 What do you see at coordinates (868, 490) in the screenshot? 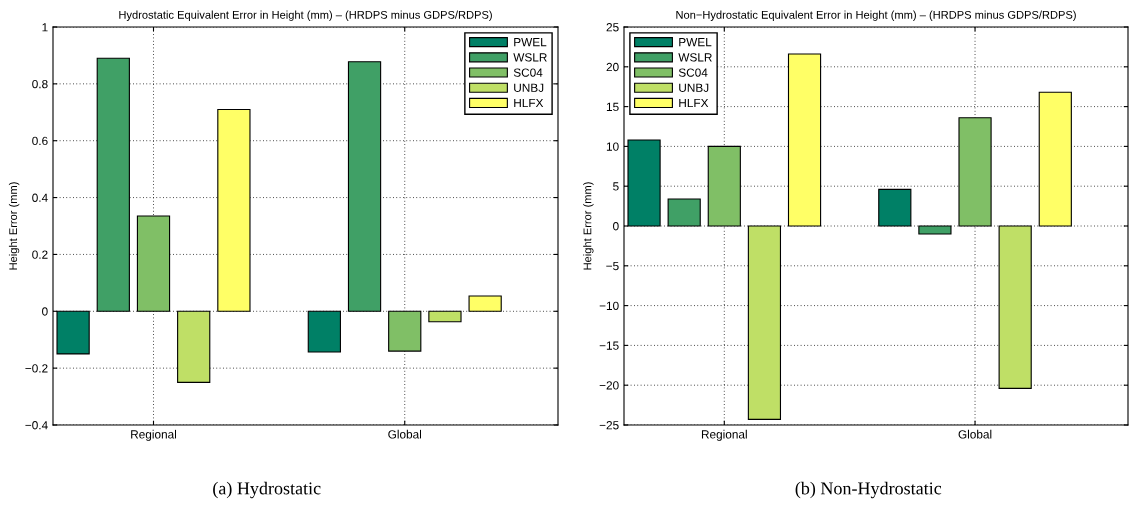
I see `text: (b) Non-Hydrostatic` at bounding box center [868, 490].